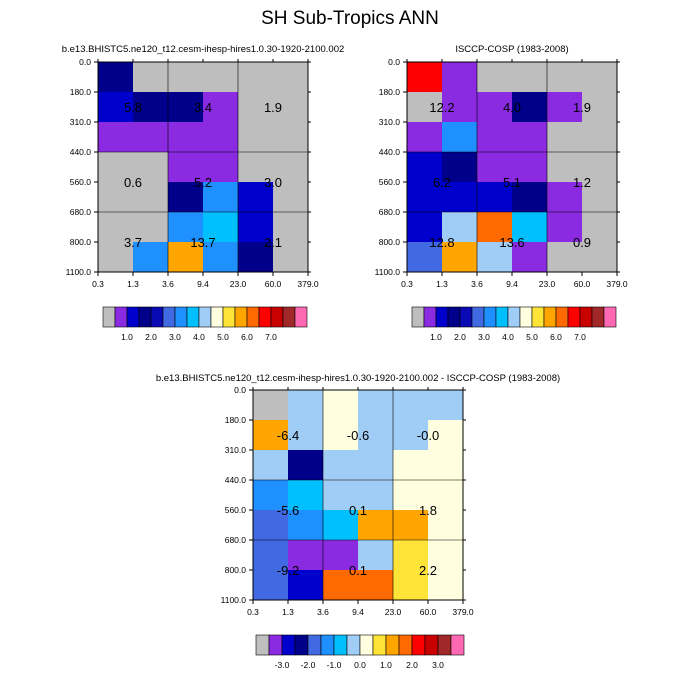  Describe the element at coordinates (582, 284) in the screenshot. I see `x-tick-label: 60.0` at that location.